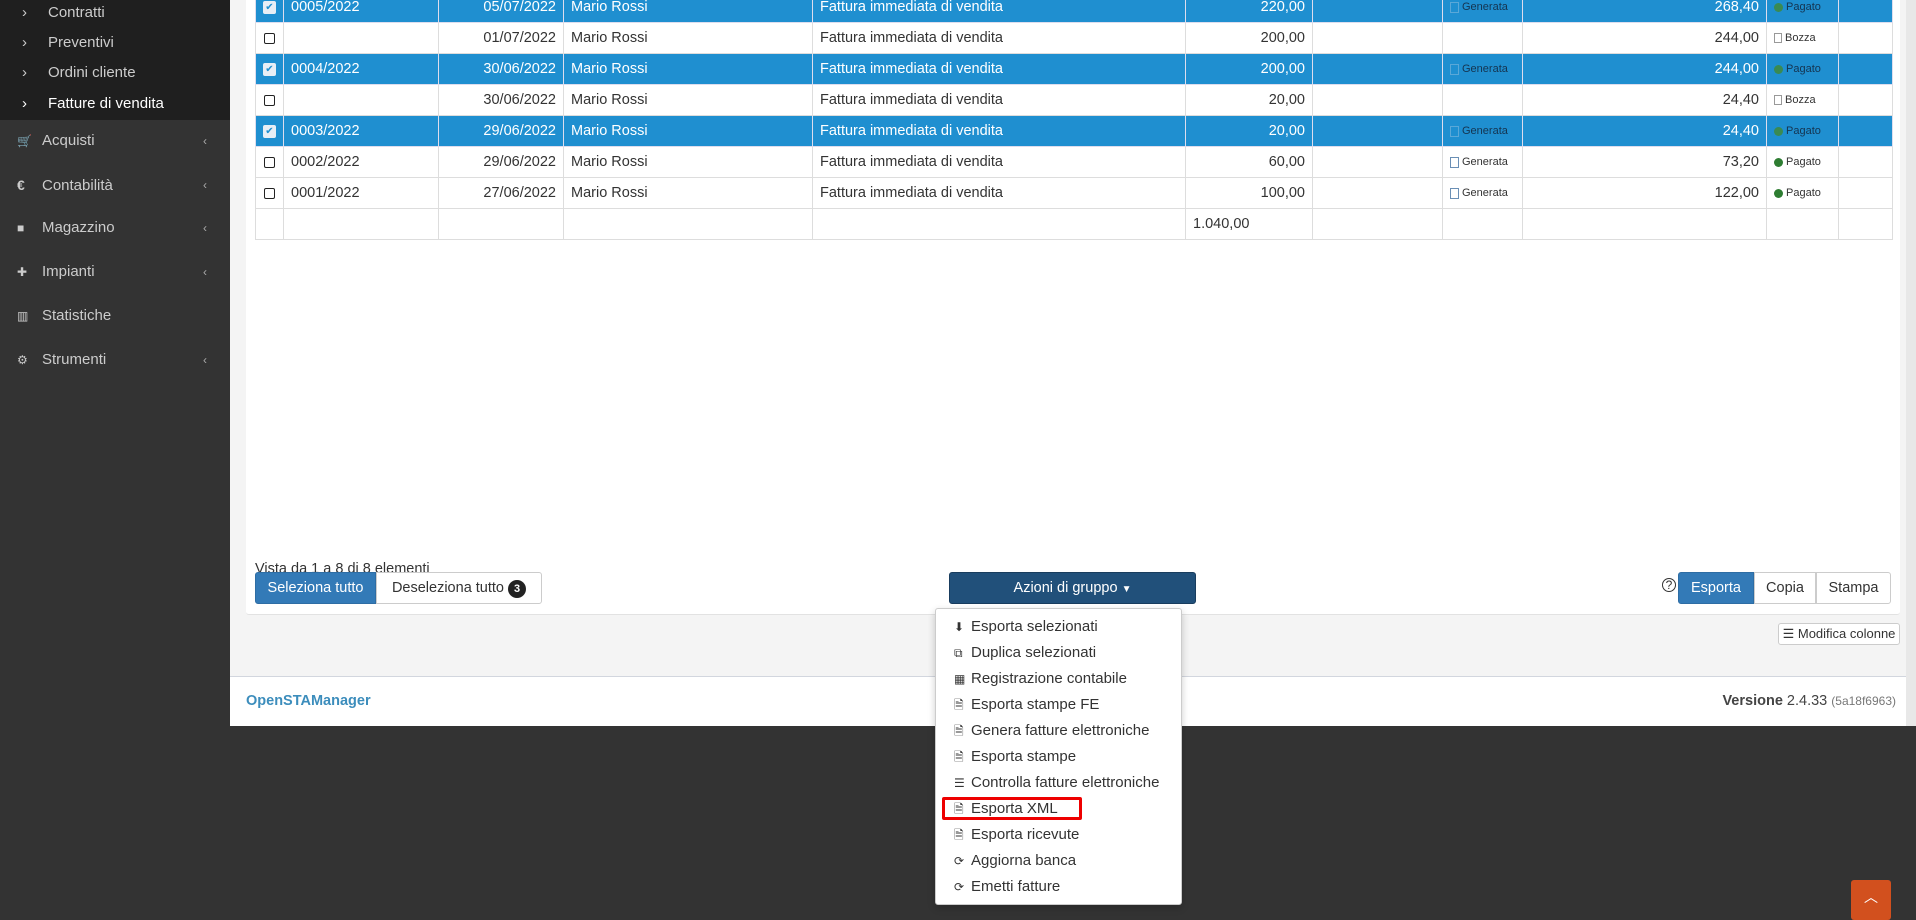 This screenshot has width=1916, height=920. I want to click on cell-imponibile: 100,00, so click(1249, 193).